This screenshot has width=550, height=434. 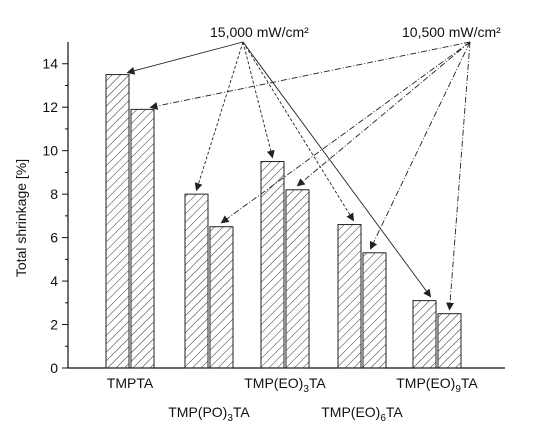 What do you see at coordinates (130, 383) in the screenshot?
I see `category-label: TMPTA` at bounding box center [130, 383].